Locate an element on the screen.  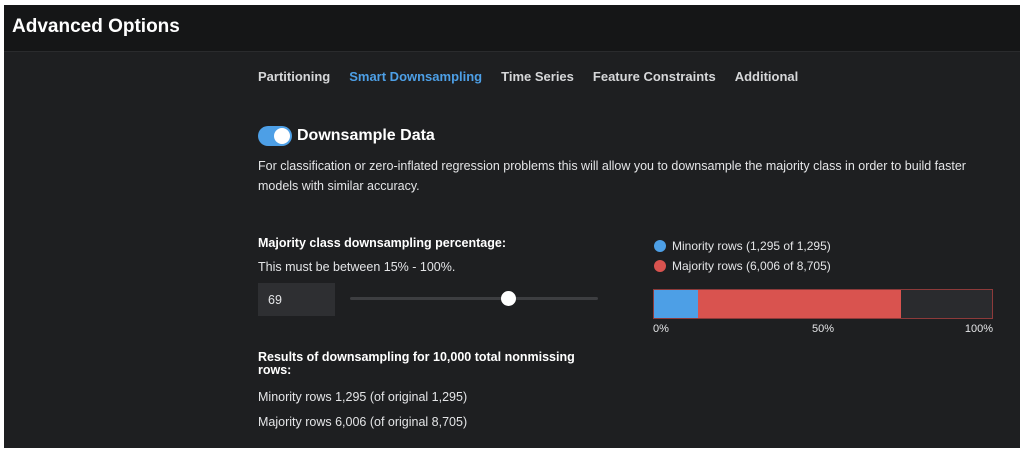
legend-item-minority: Minority rows (1,295 of 1,295) is located at coordinates (742, 246).